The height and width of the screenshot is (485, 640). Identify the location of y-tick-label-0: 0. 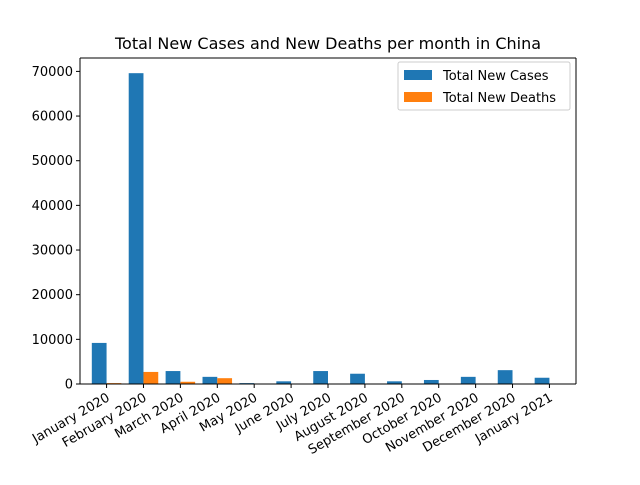
(69, 385).